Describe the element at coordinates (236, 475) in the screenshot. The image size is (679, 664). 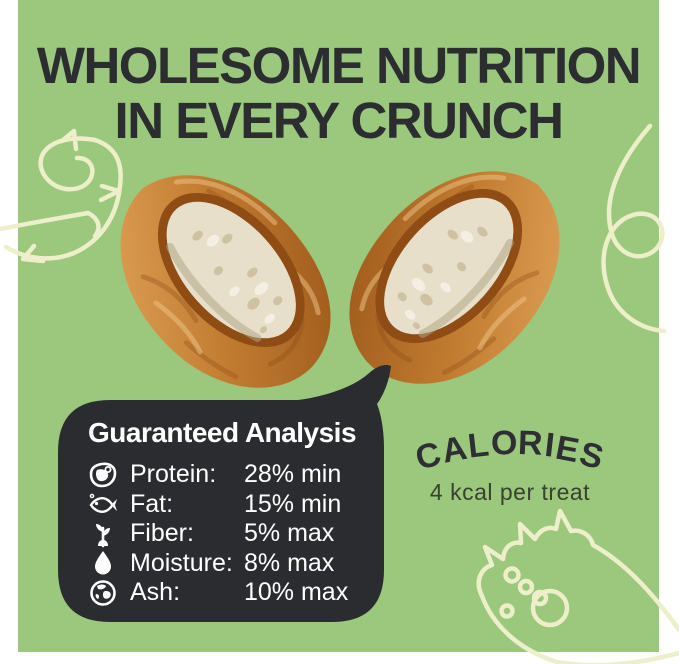
I see `analysis-row-protein: Protein: 28% min` at that location.